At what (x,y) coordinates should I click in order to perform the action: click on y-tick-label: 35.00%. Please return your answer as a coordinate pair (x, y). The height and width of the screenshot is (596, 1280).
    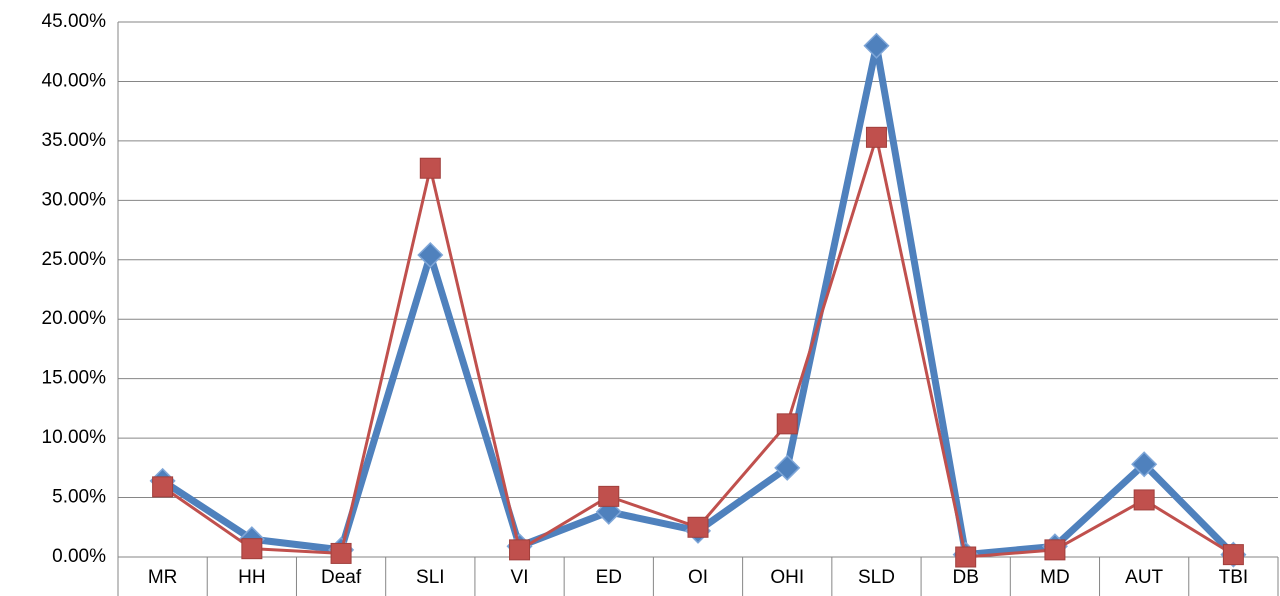
    Looking at the image, I should click on (74, 140).